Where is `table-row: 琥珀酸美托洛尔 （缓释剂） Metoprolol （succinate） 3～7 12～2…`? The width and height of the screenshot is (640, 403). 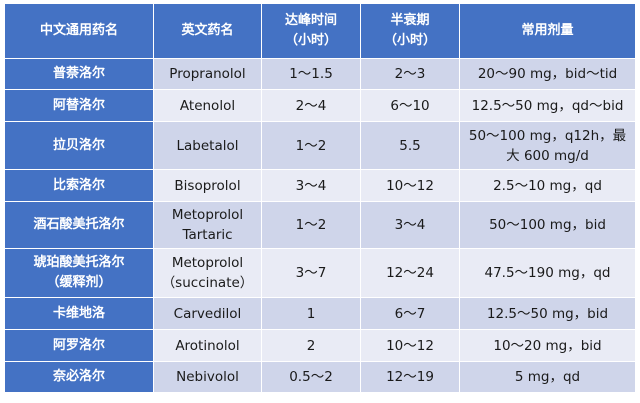 table-row: 琥珀酸美托洛尔 （缓释剂） Metoprolol （succinate） 3～7 12～2… is located at coordinates (320, 273).